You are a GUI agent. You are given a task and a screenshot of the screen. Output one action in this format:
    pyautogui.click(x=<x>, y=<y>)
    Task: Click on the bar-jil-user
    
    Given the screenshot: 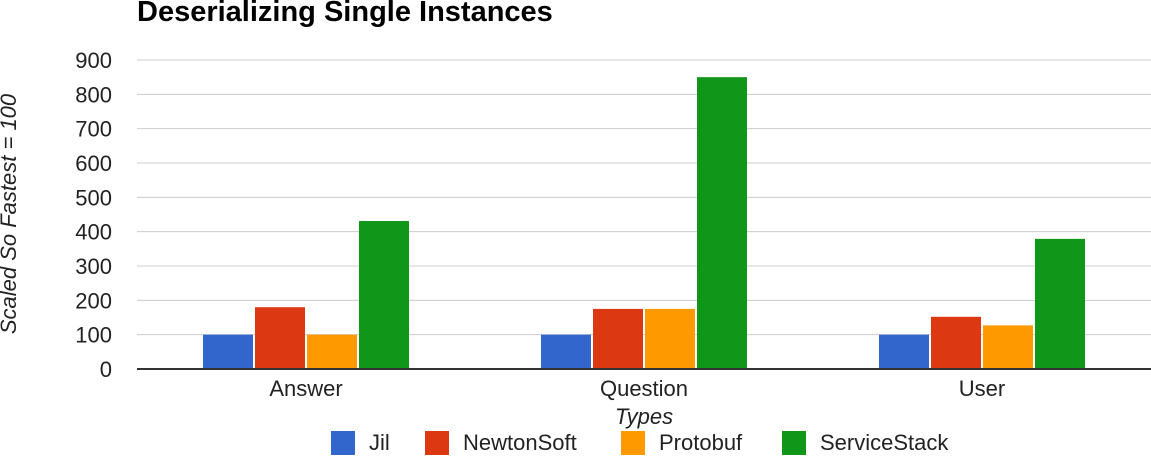 What is the action you would take?
    pyautogui.click(x=904, y=351)
    